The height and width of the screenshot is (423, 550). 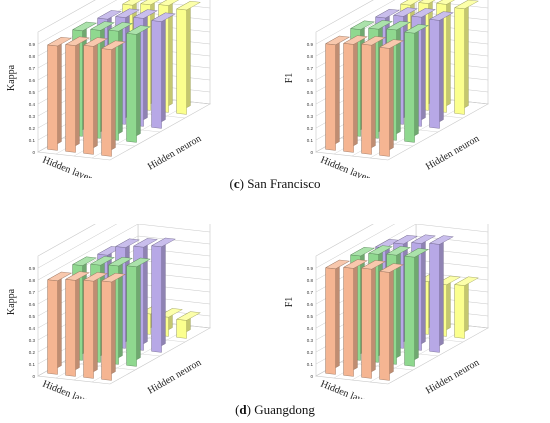 What do you see at coordinates (275, 183) in the screenshot?
I see `caption-c: (c) San Francisco` at bounding box center [275, 183].